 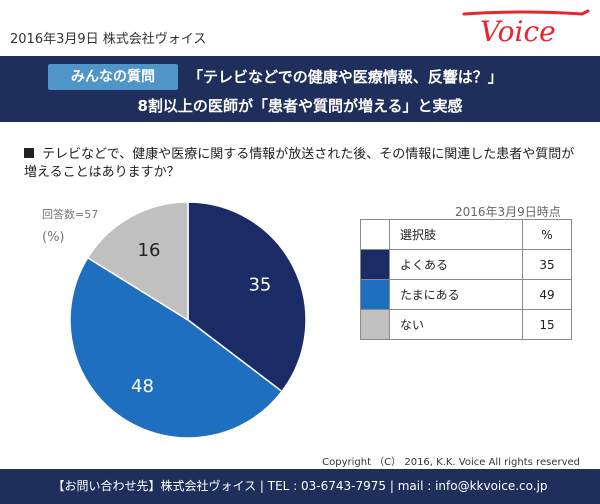 I want to click on legend-label: よくある, so click(x=456, y=264).